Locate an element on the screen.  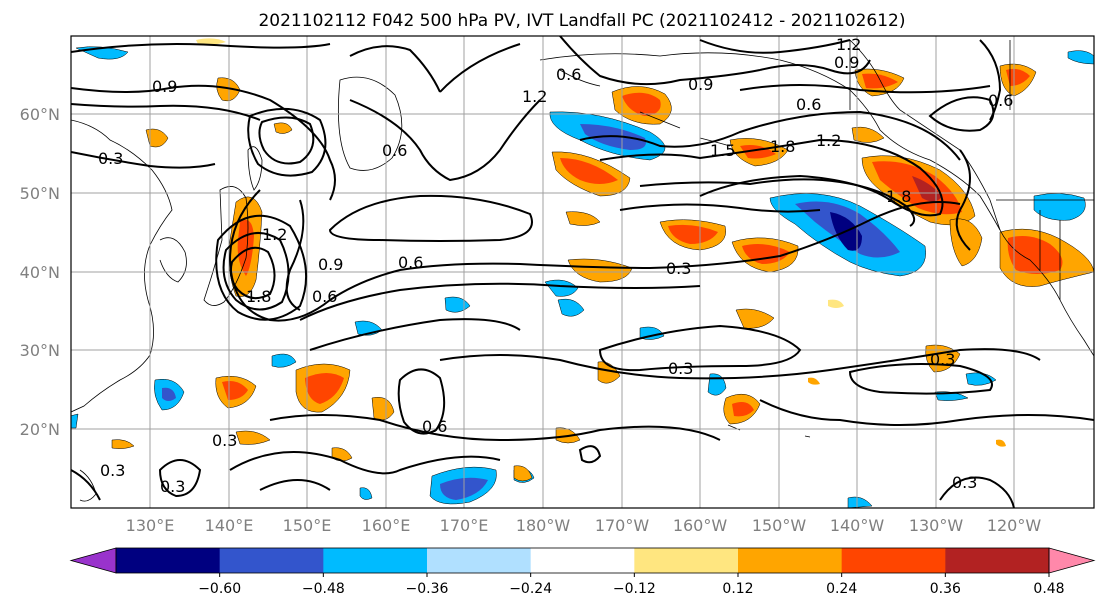
lon-tick-label: 180°W is located at coordinates (543, 525).